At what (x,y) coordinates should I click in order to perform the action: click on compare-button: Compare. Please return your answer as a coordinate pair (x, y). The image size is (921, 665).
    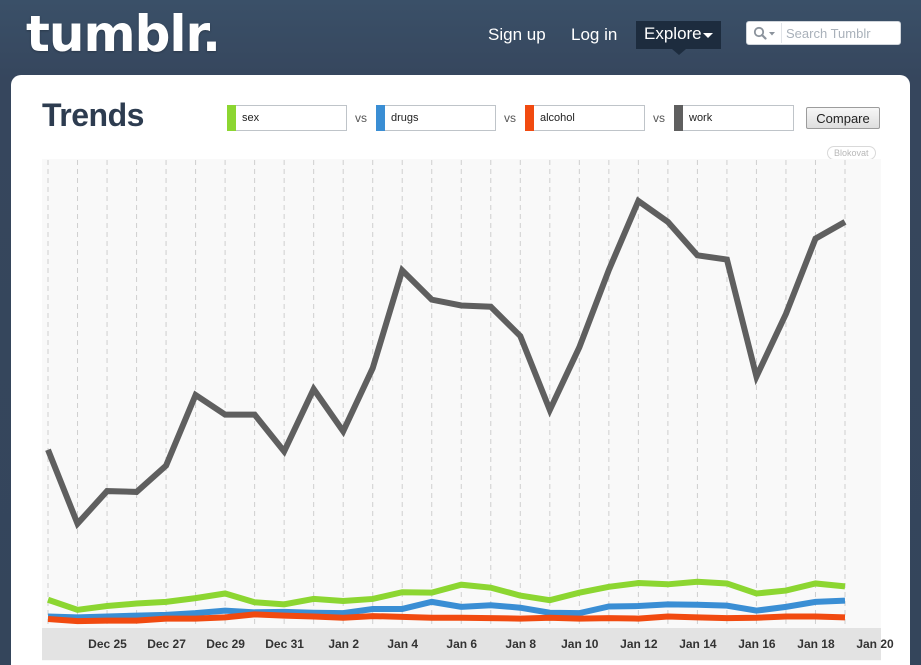
    Looking at the image, I should click on (843, 118).